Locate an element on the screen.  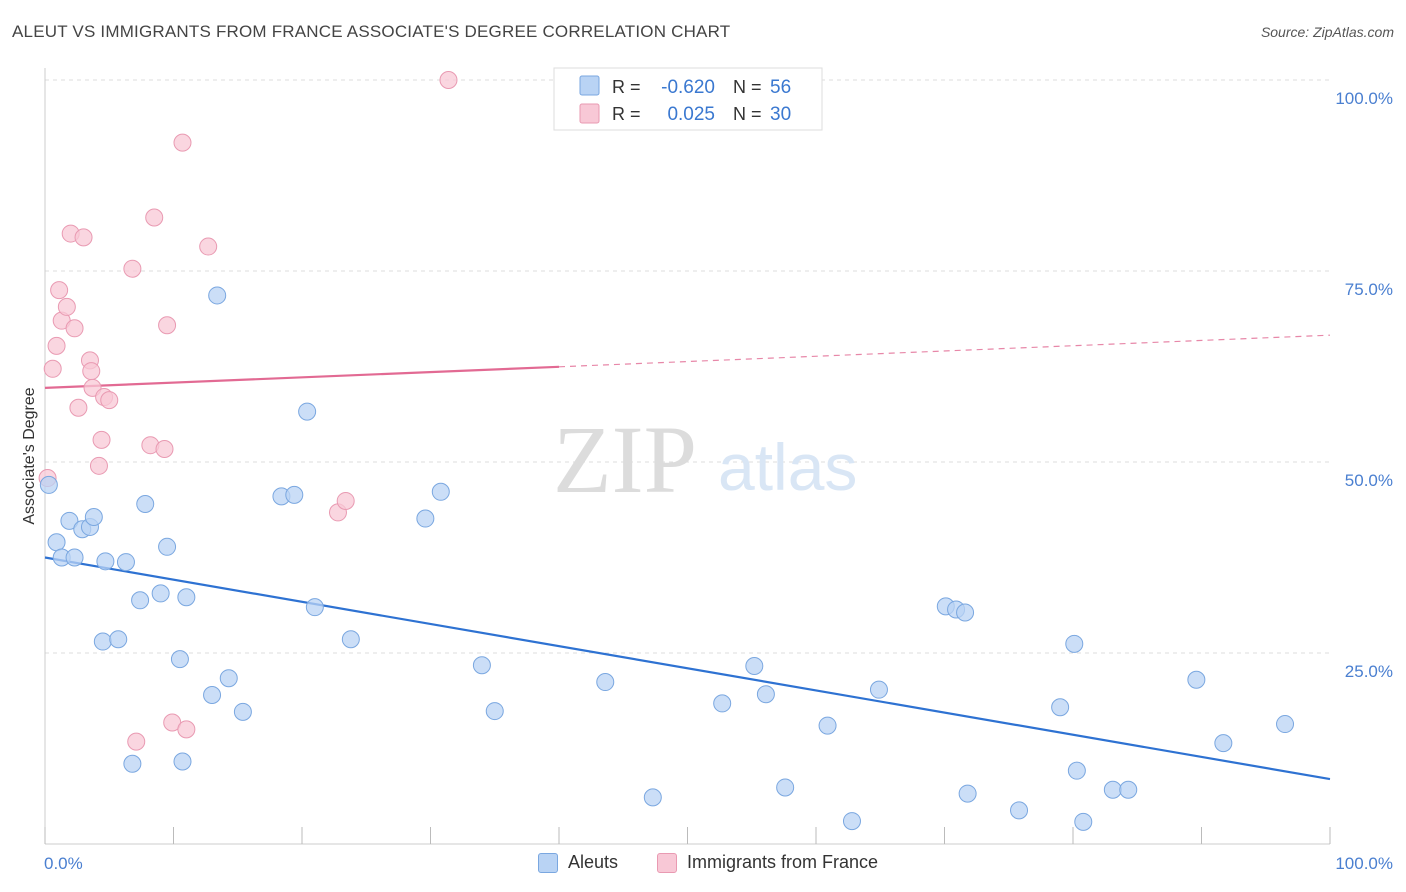
legend-swatch-immigrants-from-france is located at coordinates (667, 862).